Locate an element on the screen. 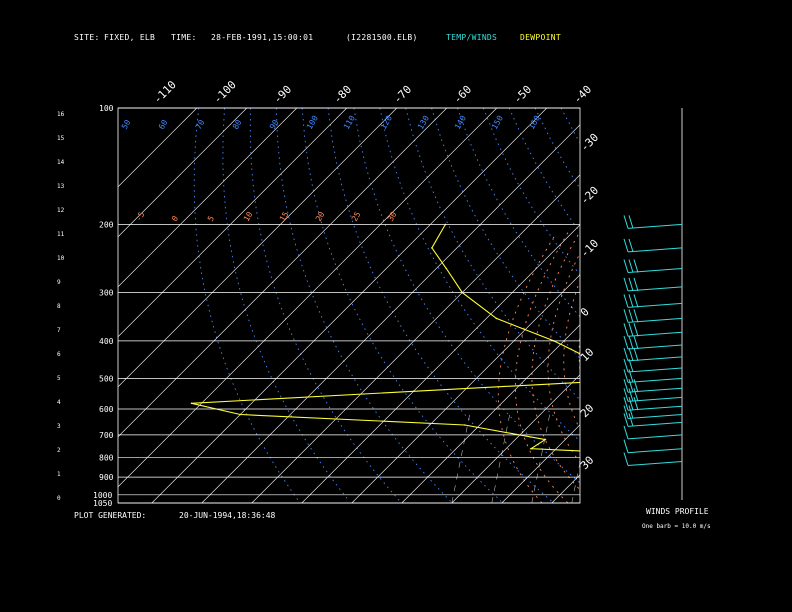  height-tick-9: 9 is located at coordinates (59, 282).